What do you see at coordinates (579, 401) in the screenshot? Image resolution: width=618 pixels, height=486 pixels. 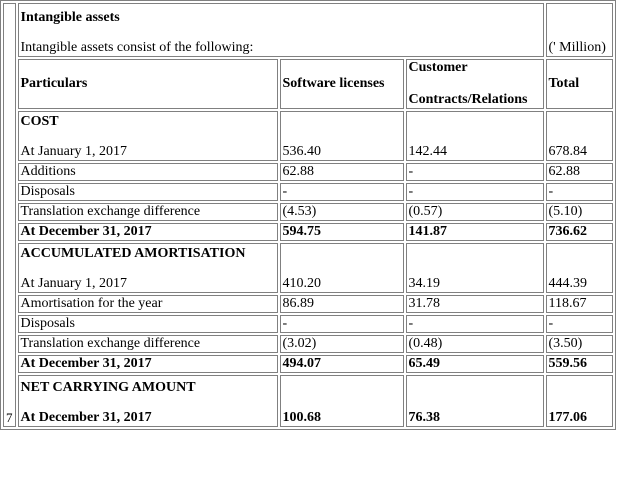 I see `total-cell: 177.06` at bounding box center [579, 401].